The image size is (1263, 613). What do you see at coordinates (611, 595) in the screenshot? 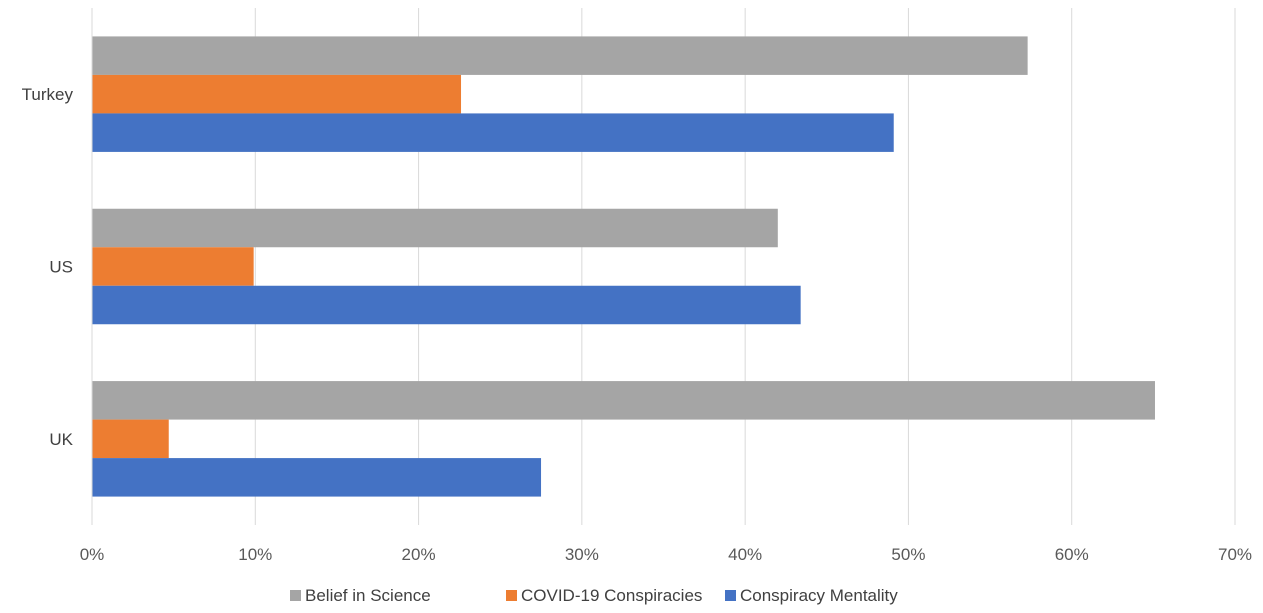
I see `legend-label: COVID-19 Conspiracies` at bounding box center [611, 595].